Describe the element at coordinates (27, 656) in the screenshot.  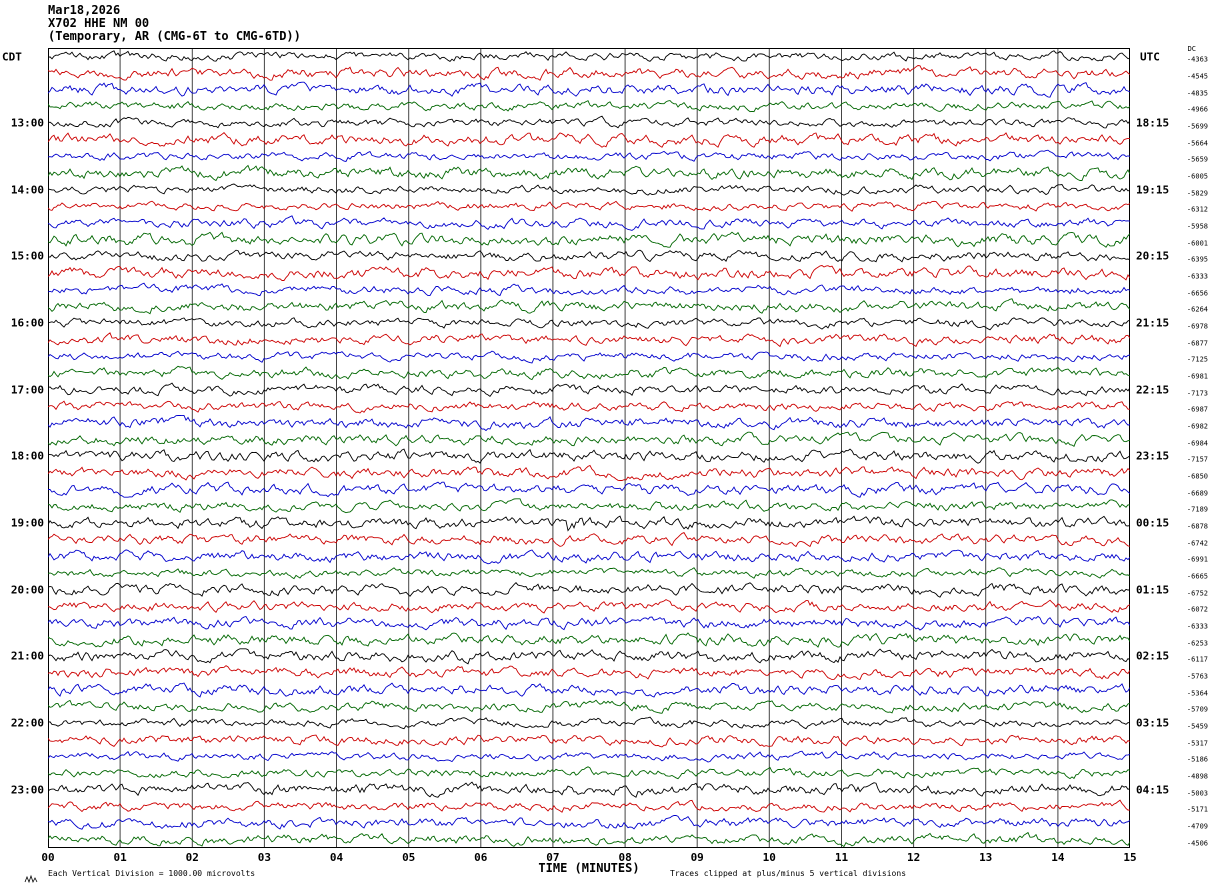
I see `cdt-hour-label: 21:00` at that location.